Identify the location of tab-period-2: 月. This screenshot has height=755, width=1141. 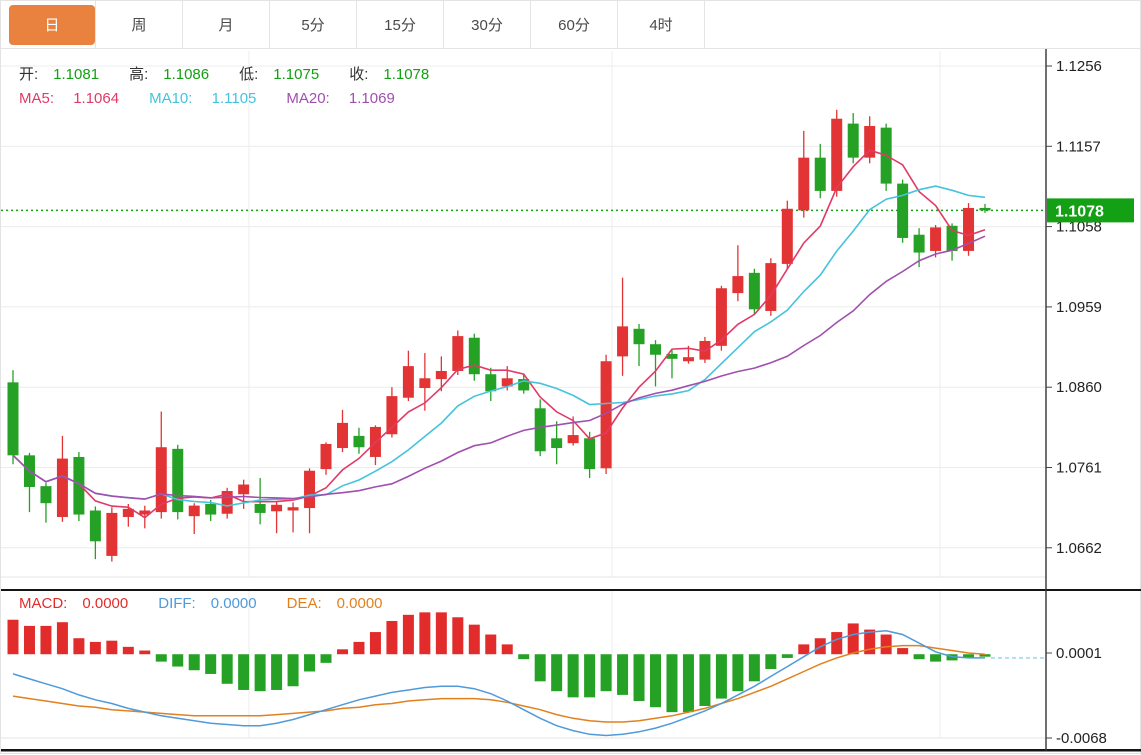
(226, 24).